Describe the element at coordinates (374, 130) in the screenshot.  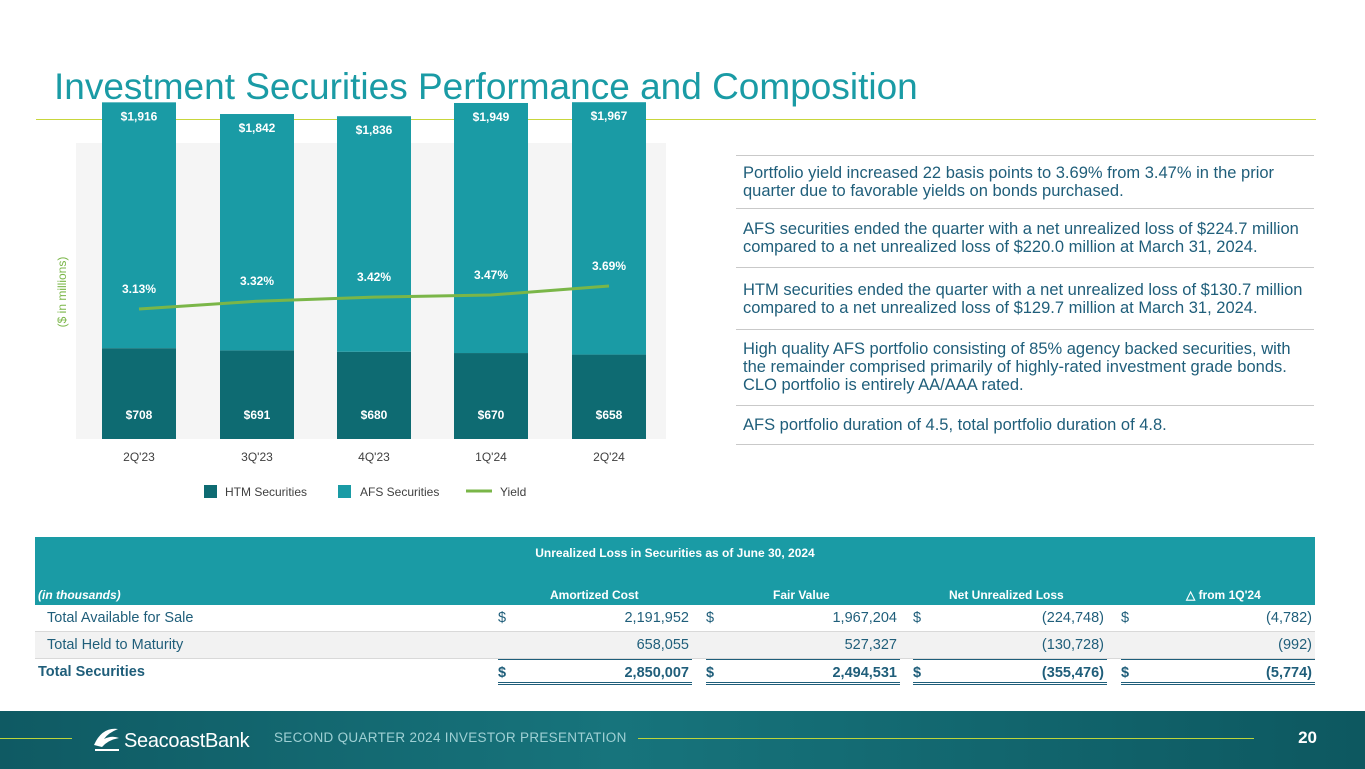
I see `afs-data-label: $1,836` at that location.